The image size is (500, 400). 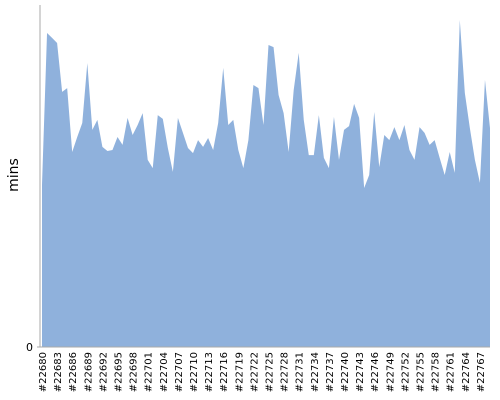 What do you see at coordinates (345, 372) in the screenshot?
I see `x-tick-label: #22740` at bounding box center [345, 372].